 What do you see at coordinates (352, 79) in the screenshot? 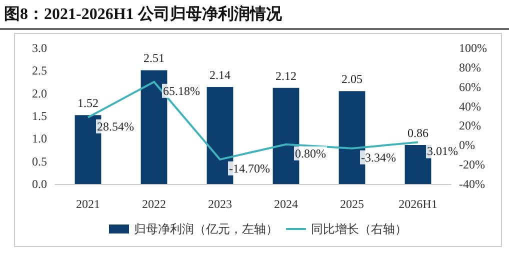
I see `data-label: 2.05` at bounding box center [352, 79].